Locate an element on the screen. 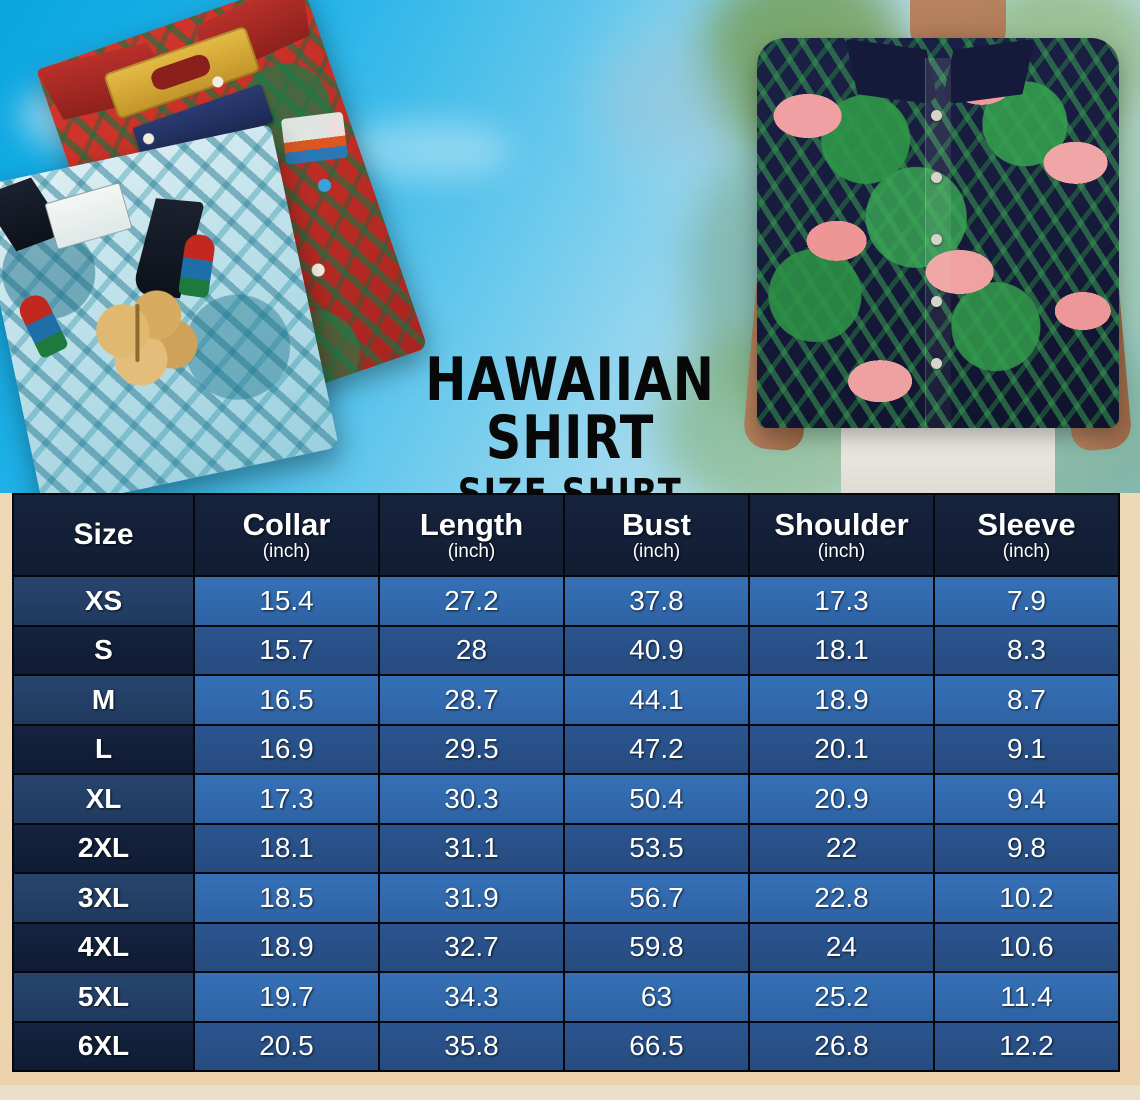 Image resolution: width=1140 pixels, height=1100 pixels. bust-cell: 40.9 is located at coordinates (656, 650).